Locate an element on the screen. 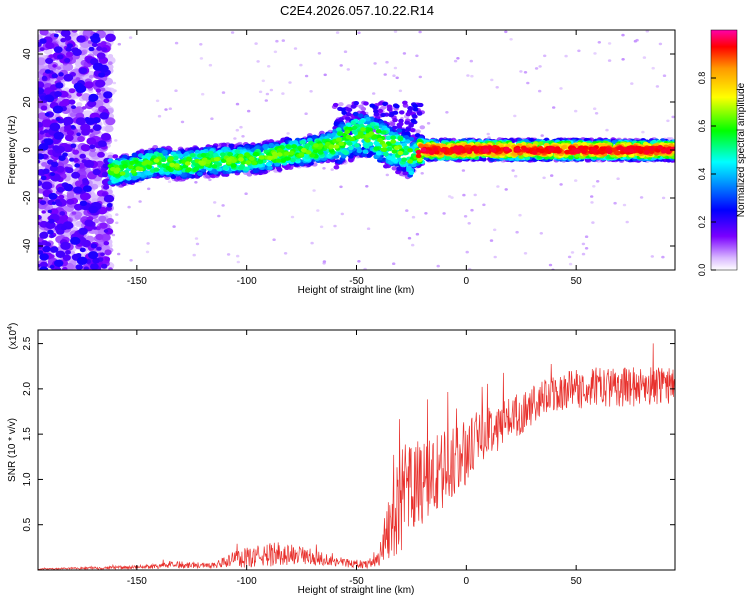 The height and width of the screenshot is (600, 750). x-tick-label: 0 is located at coordinates (467, 281).